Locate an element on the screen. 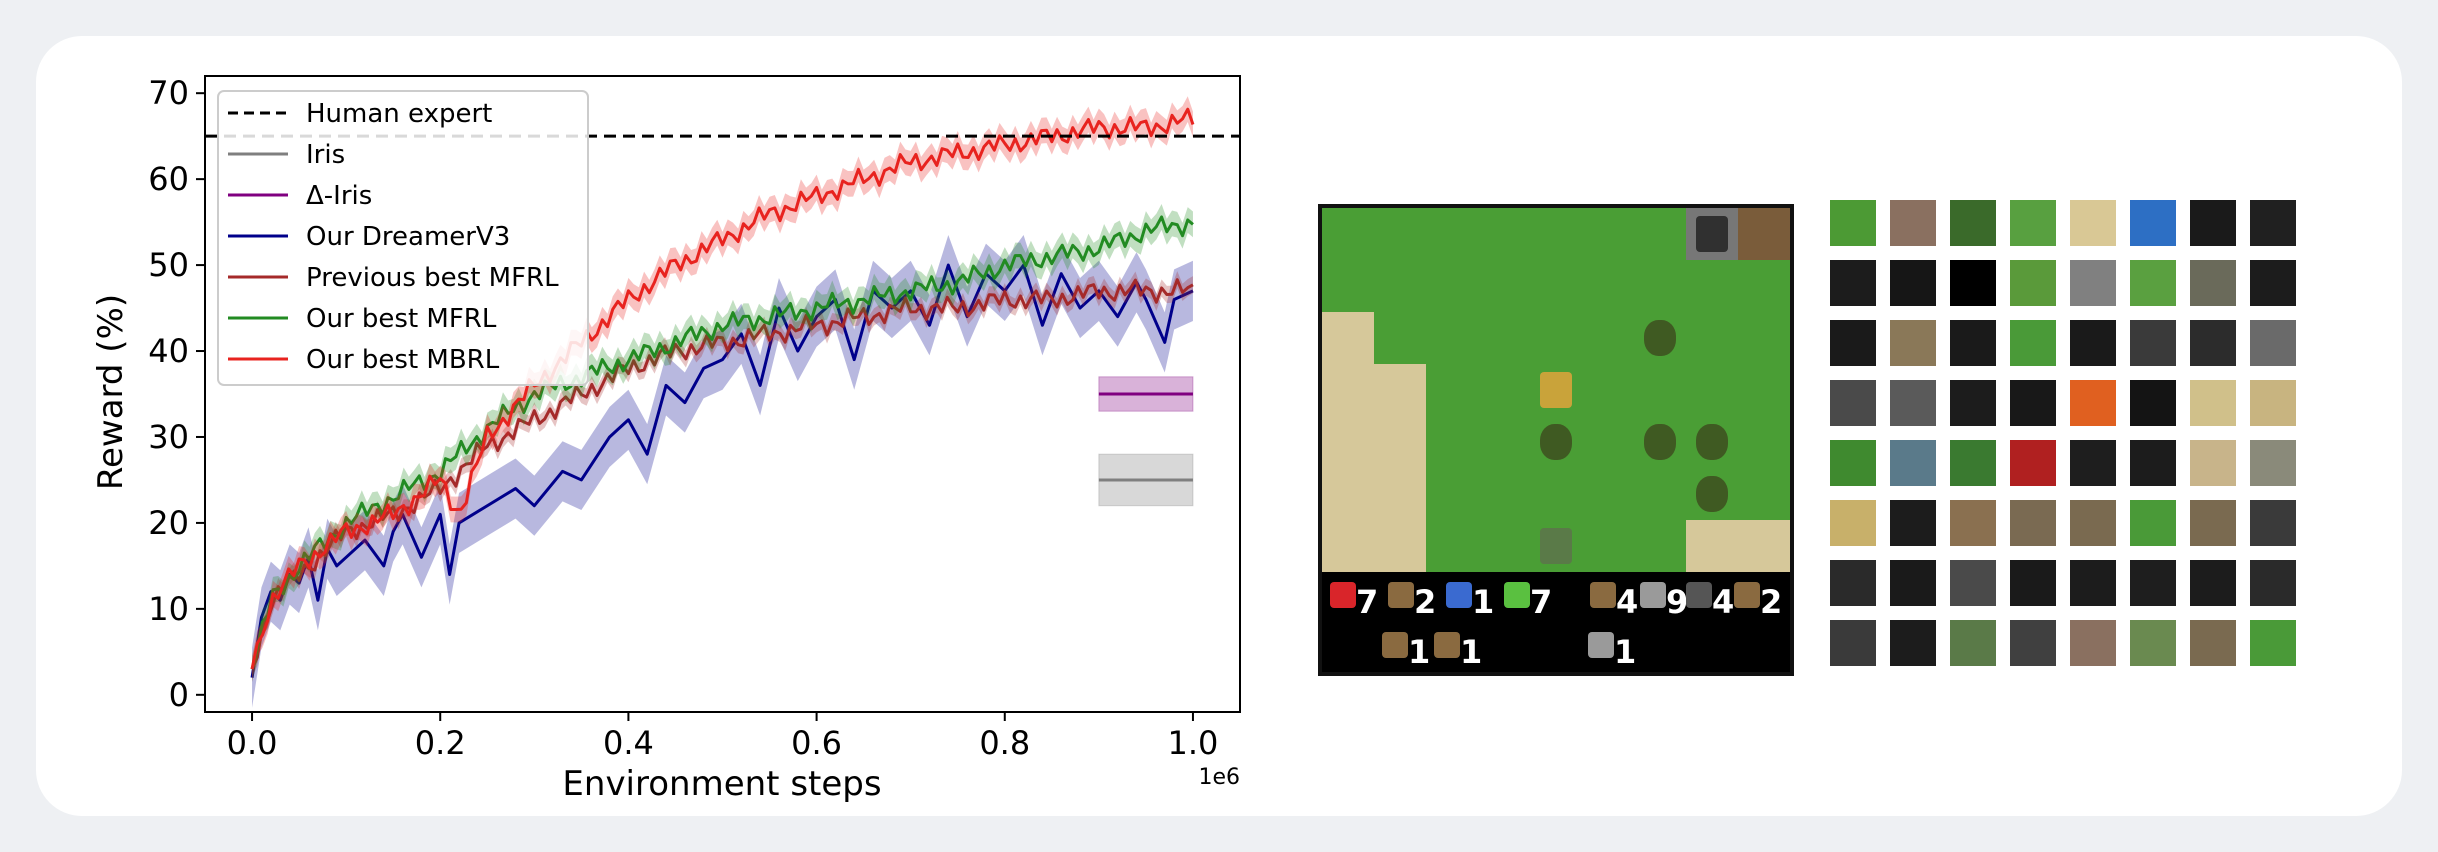  y-tick-label: 10 is located at coordinates (168, 609).